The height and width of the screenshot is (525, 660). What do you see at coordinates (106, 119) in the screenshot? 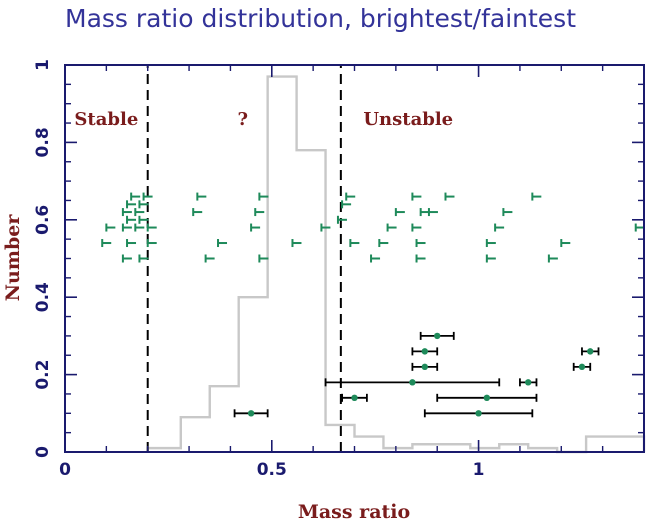
I see `region-label-1: Stable` at bounding box center [106, 119].